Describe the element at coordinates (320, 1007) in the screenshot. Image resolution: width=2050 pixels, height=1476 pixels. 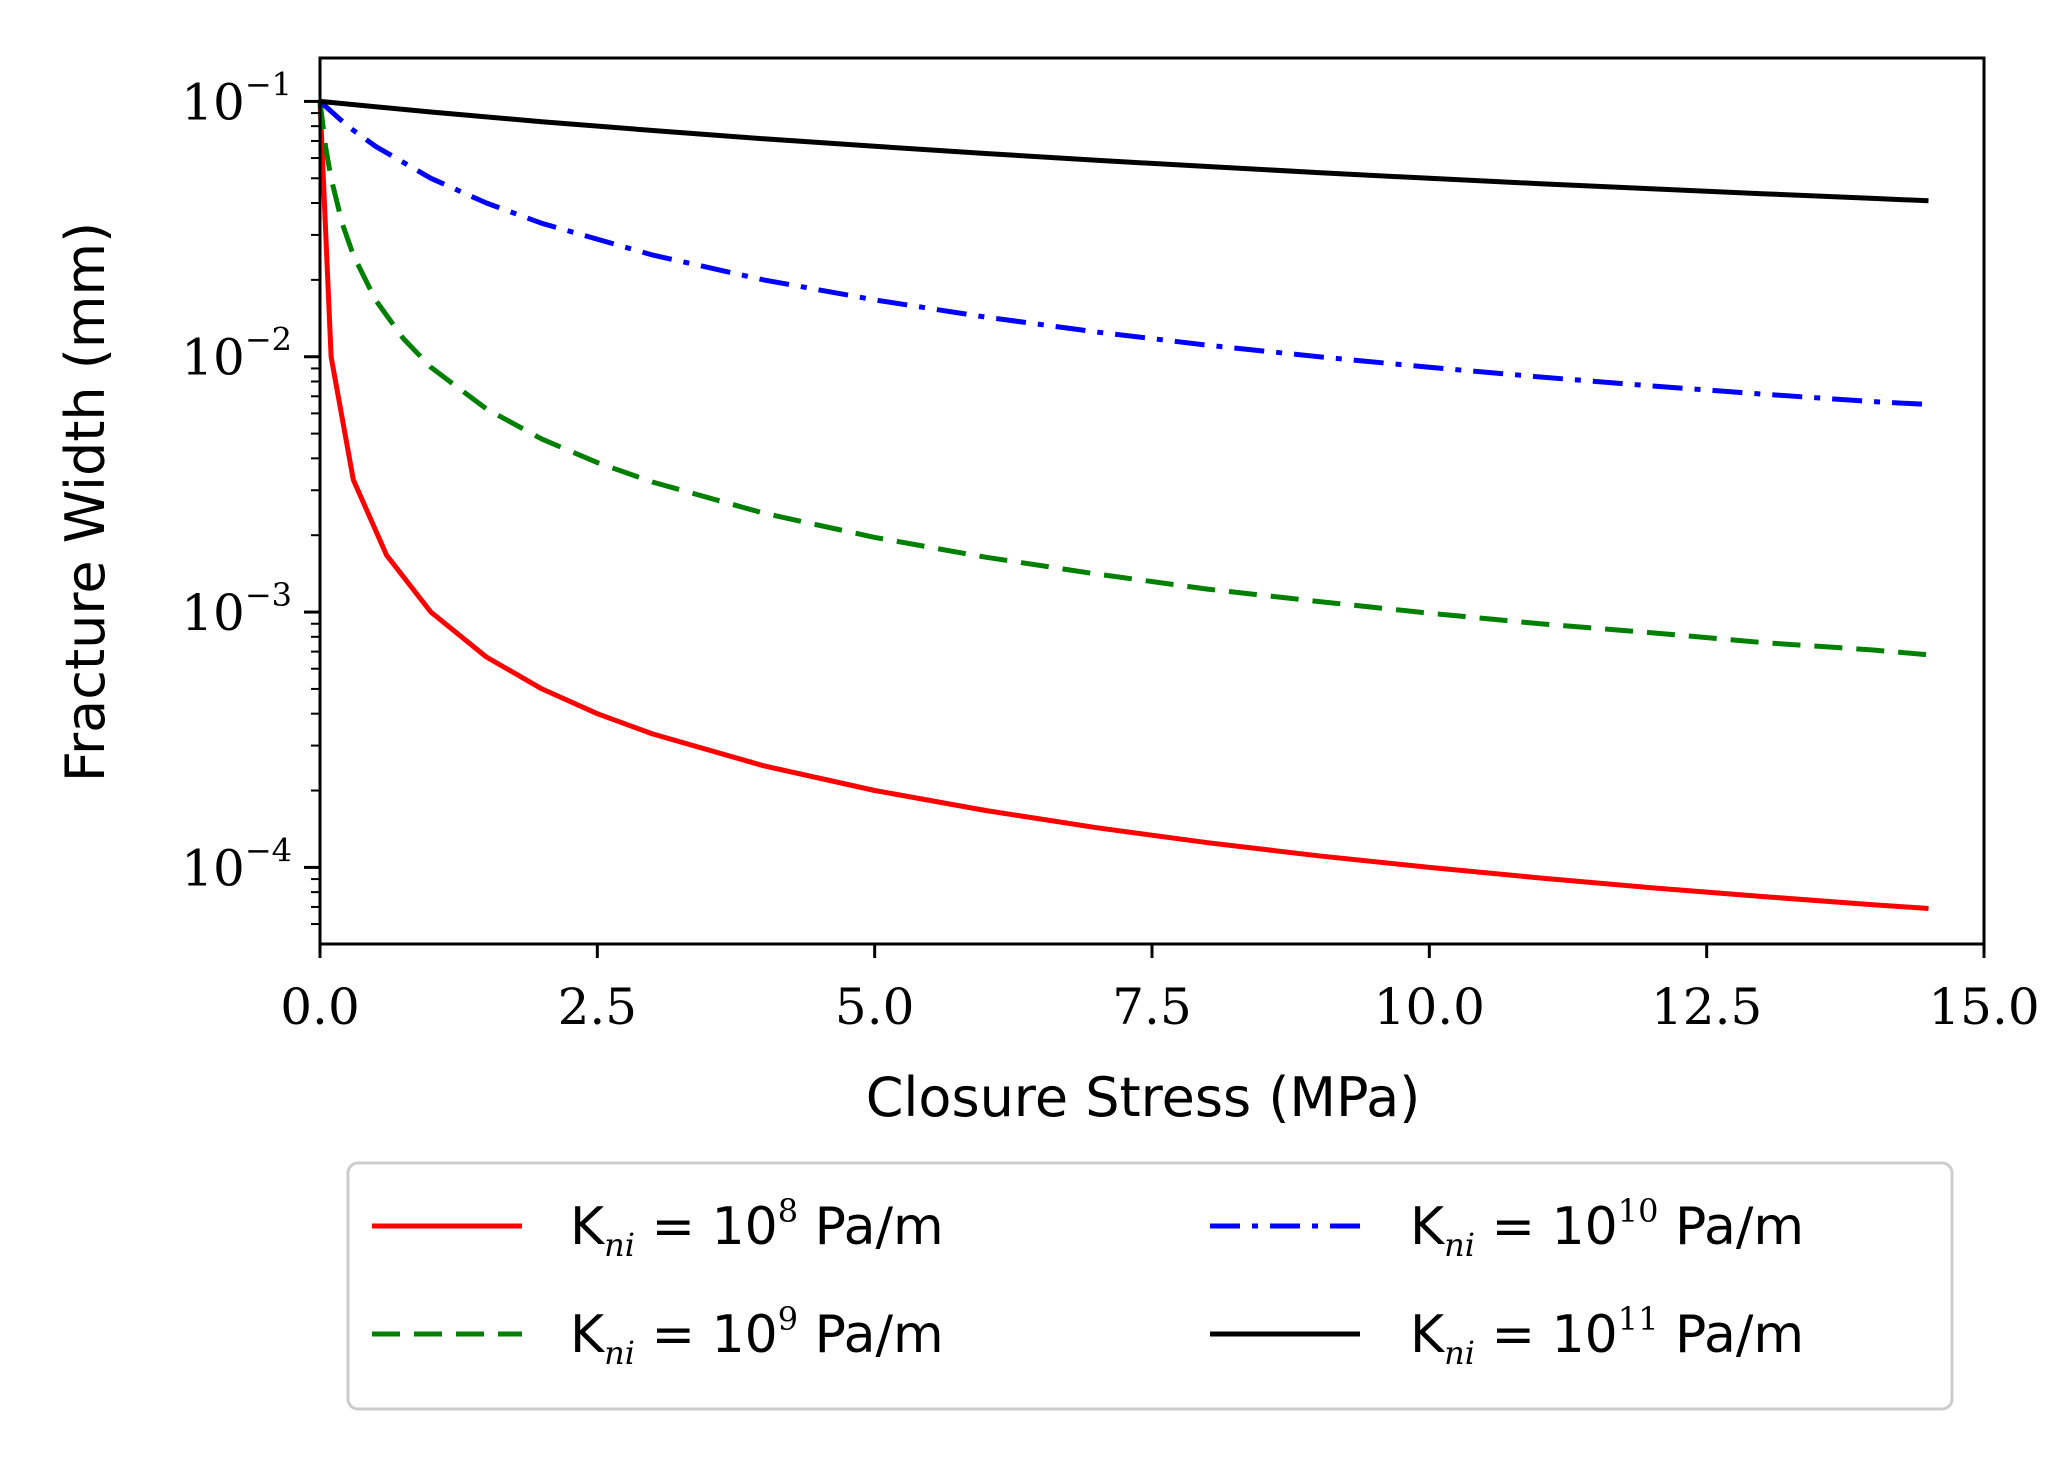
I see `x-tick-label: 0.0` at that location.